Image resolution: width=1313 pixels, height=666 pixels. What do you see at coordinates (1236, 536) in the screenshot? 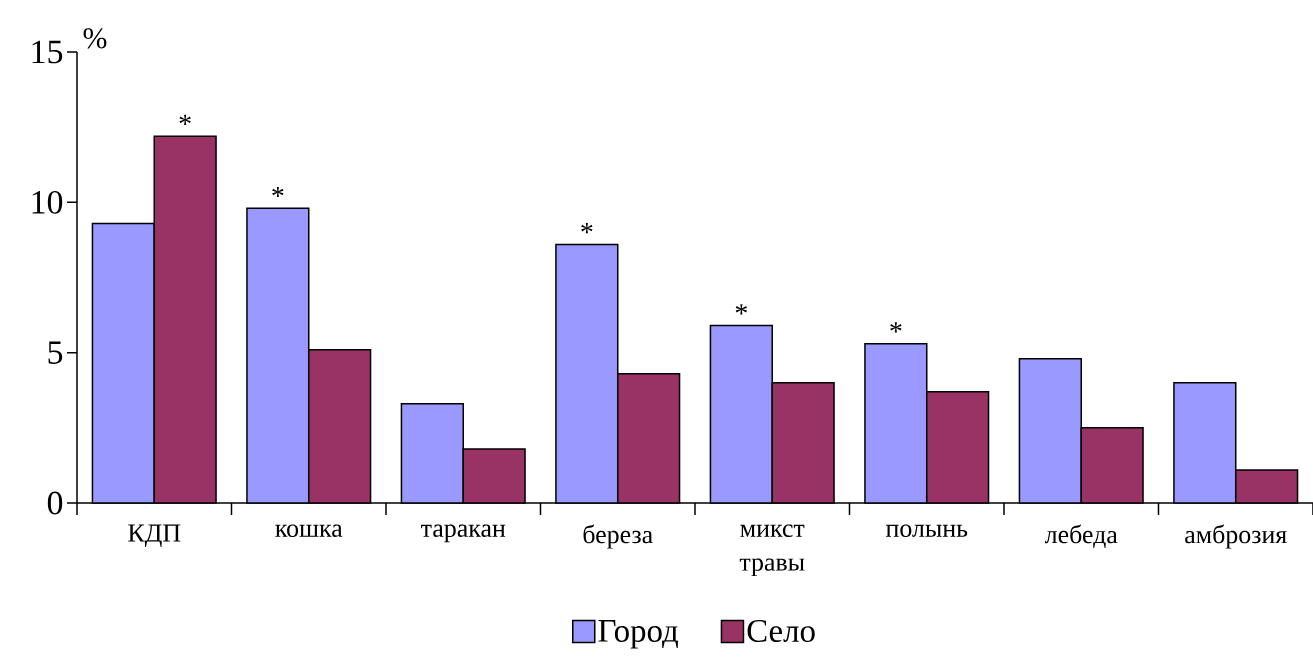
I see `x-tick-label: амброзия` at bounding box center [1236, 536].